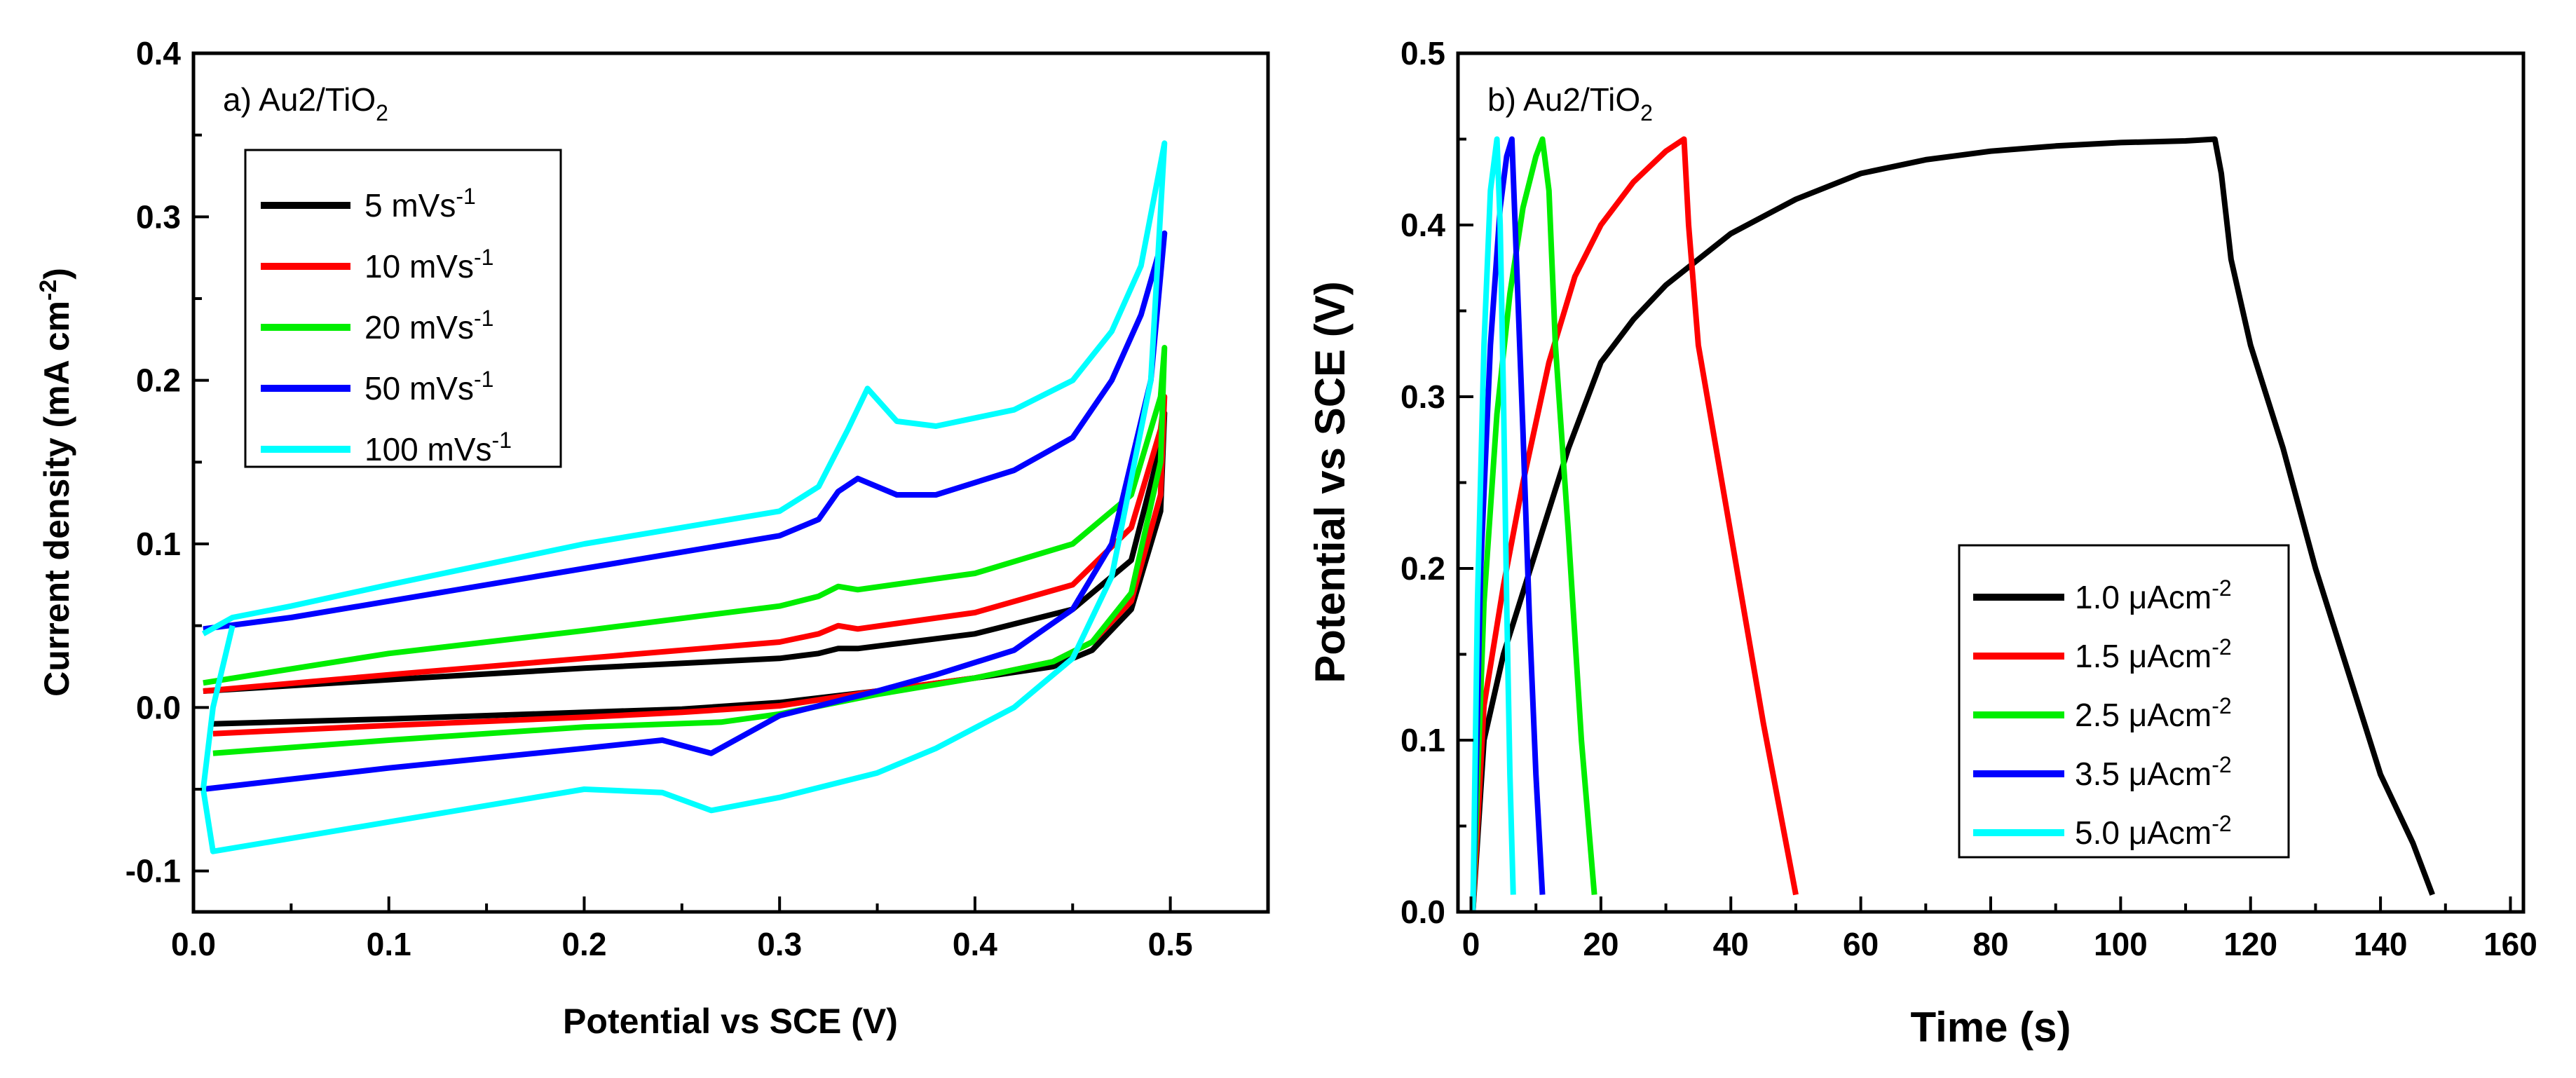 The height and width of the screenshot is (1078, 2576). What do you see at coordinates (305, 103) in the screenshot?
I see `panel-a-label: a) Au2/TiO2` at bounding box center [305, 103].